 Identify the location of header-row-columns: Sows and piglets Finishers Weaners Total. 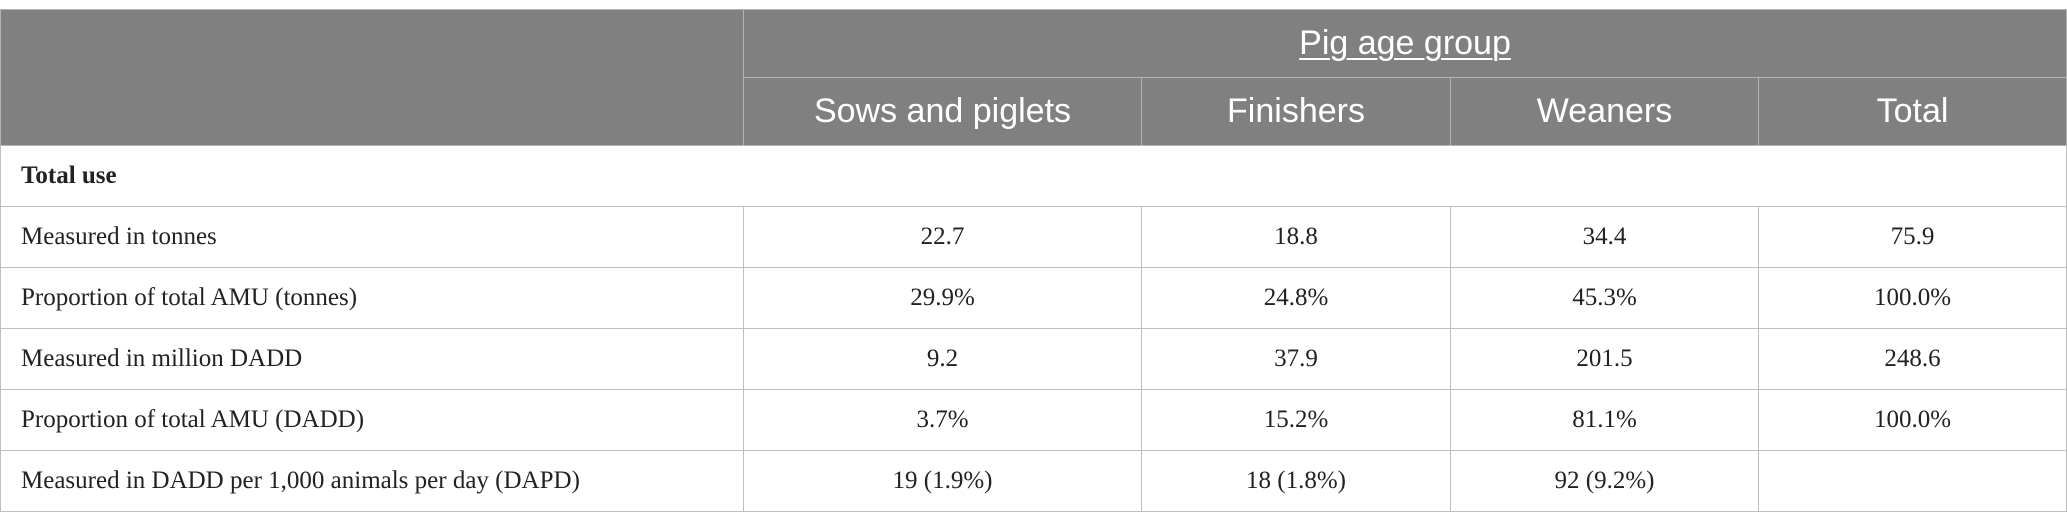
(1034, 111).